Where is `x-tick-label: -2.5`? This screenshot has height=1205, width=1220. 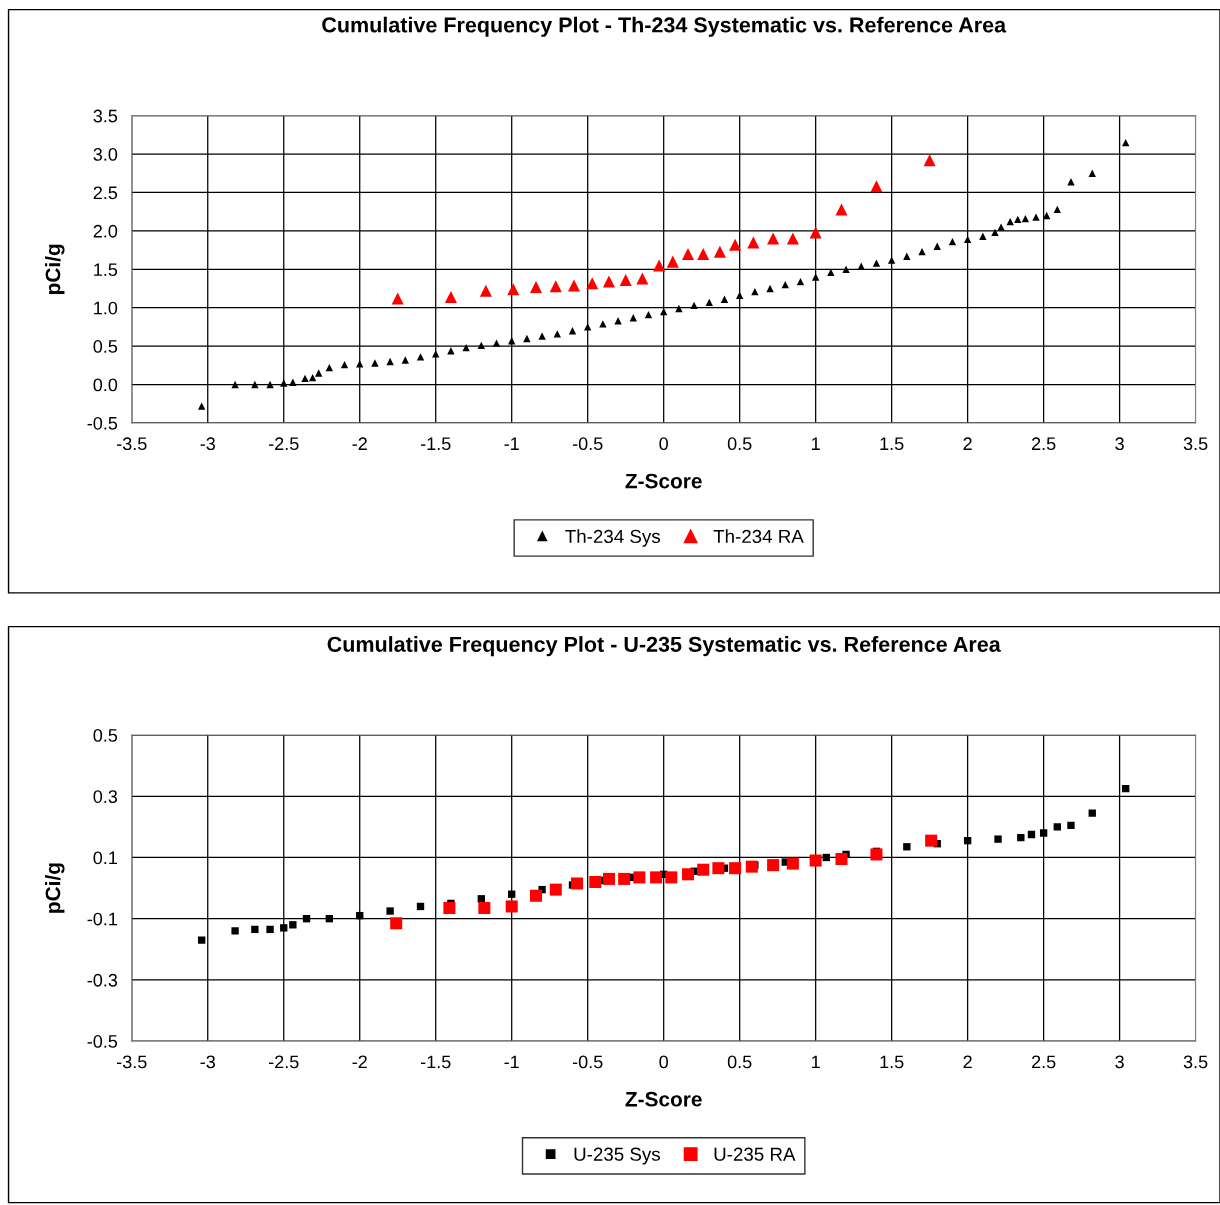
x-tick-label: -2.5 is located at coordinates (283, 1062).